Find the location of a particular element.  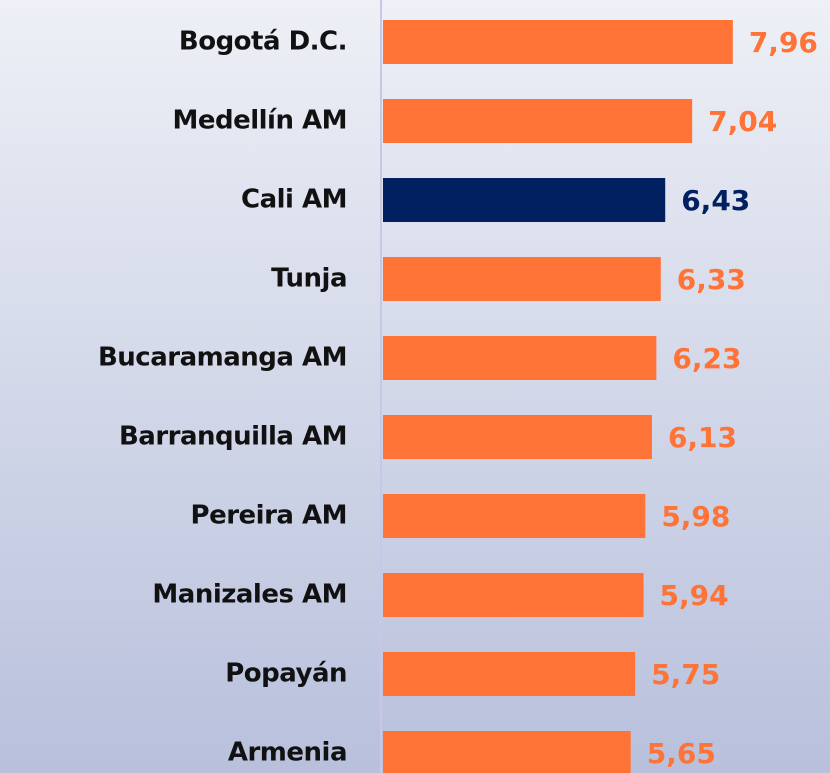

value-label: 6,33 is located at coordinates (711, 279).